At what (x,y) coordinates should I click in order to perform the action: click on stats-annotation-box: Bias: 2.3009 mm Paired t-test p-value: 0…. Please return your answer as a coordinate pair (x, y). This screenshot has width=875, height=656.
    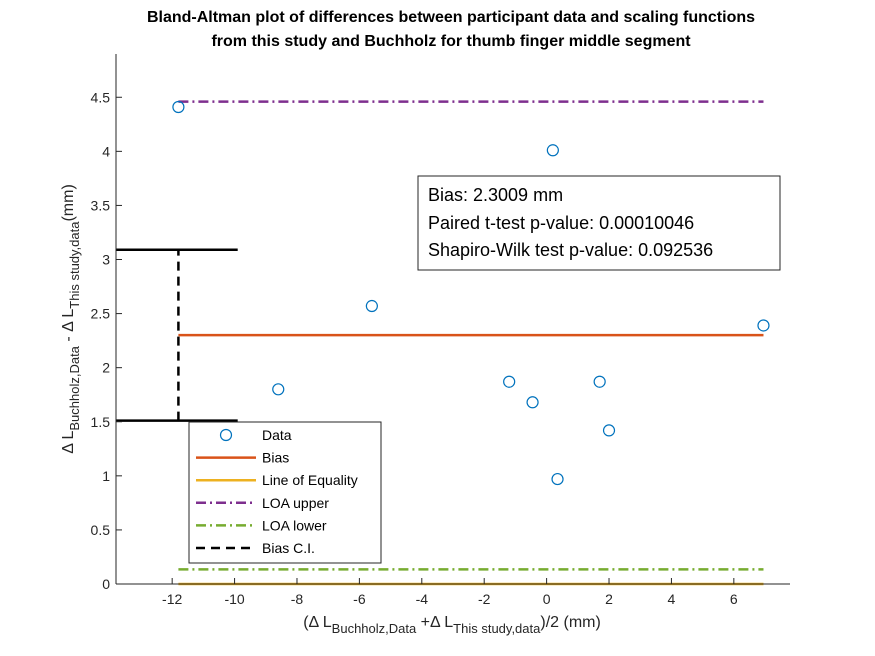
    Looking at the image, I should click on (599, 223).